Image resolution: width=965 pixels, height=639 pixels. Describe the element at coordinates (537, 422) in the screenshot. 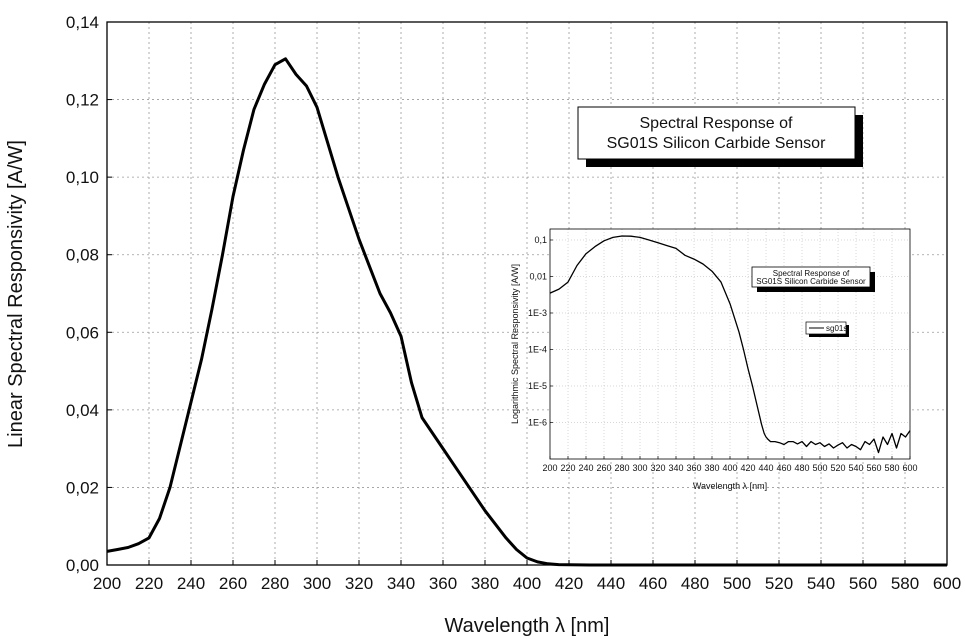

I see `inset-y-tick-label: 1E-6` at that location.